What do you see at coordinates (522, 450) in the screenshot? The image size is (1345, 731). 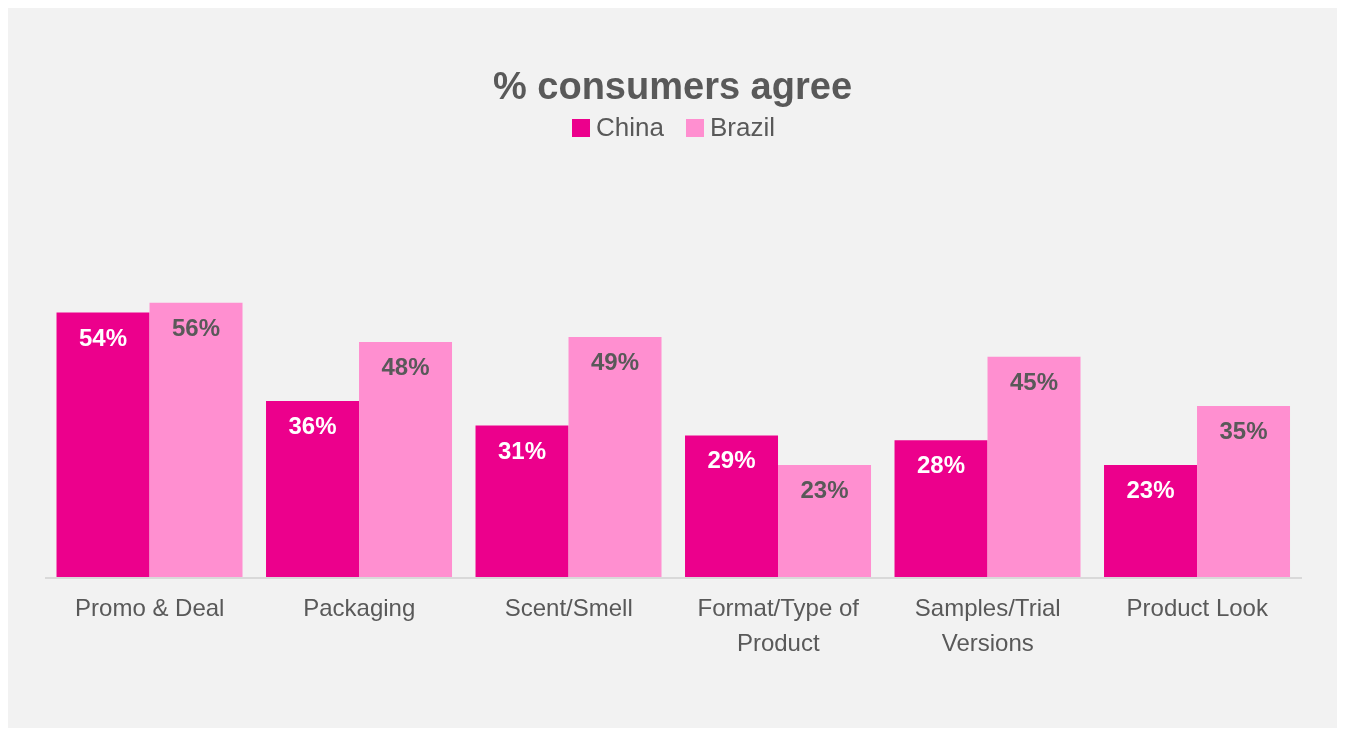 I see `data-label: 31%` at bounding box center [522, 450].